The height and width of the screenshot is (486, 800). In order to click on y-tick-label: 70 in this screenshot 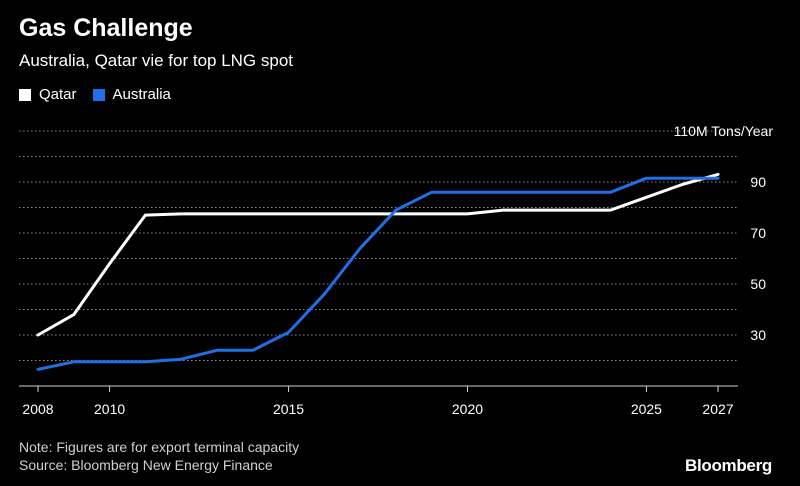, I will do `click(758, 233)`.